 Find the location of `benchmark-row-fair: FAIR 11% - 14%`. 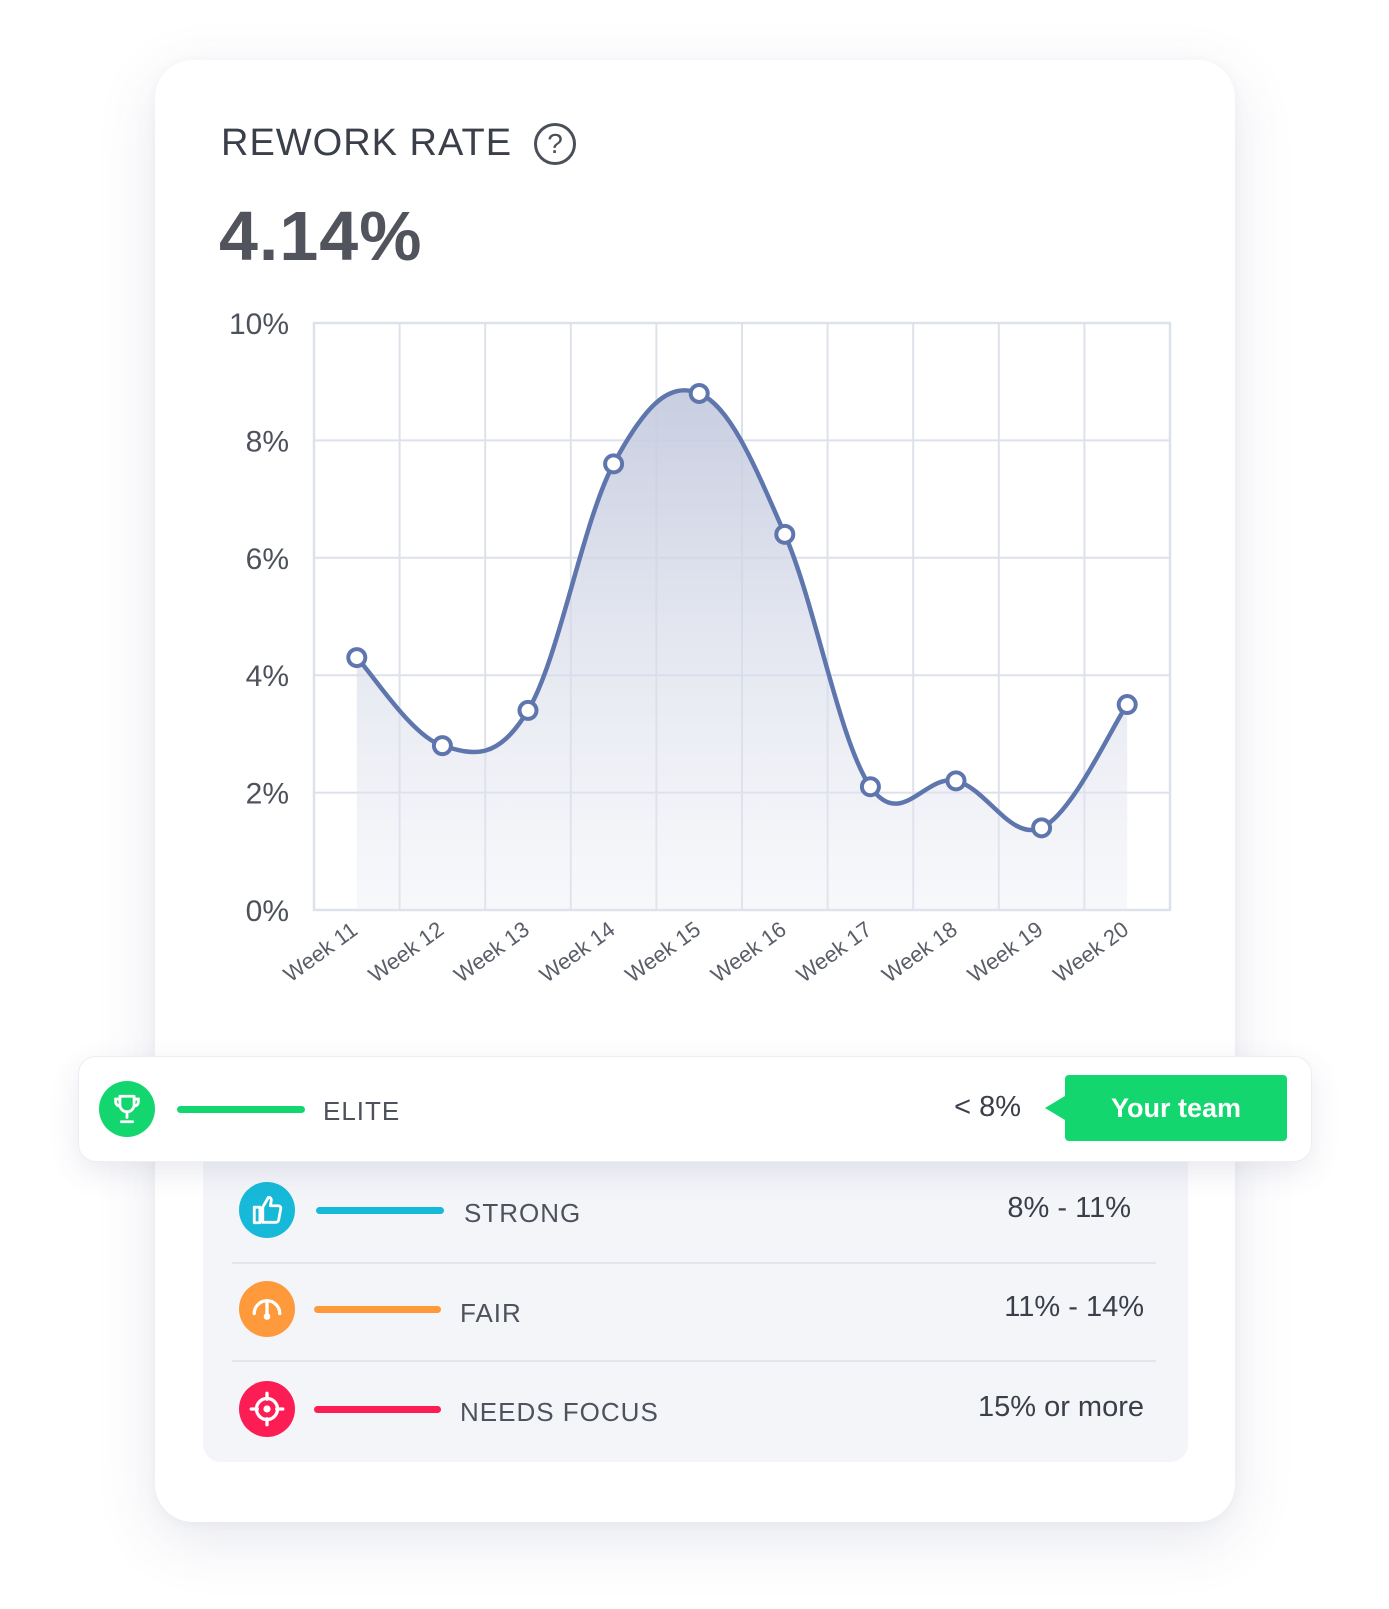

benchmark-row-fair: FAIR 11% - 14% is located at coordinates (691, 1309).